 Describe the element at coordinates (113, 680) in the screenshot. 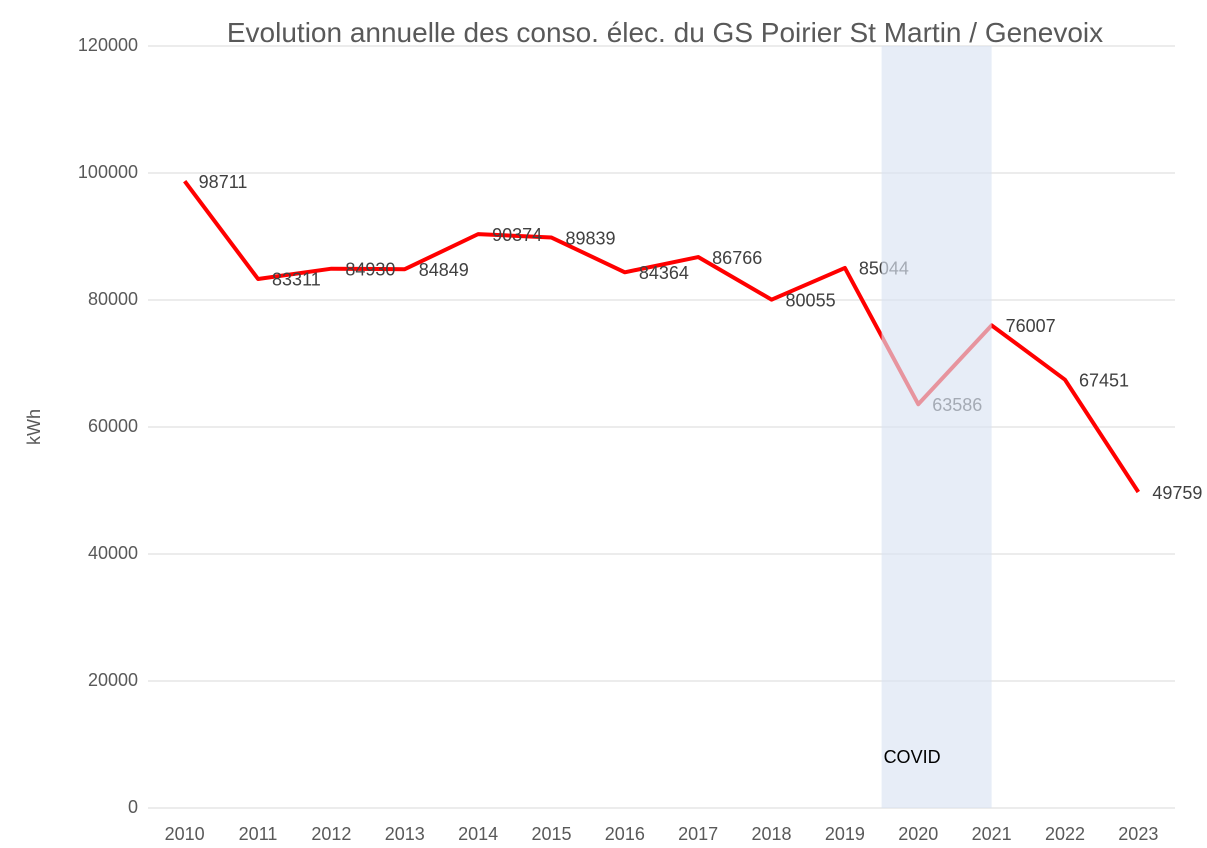

I see `y-tick-label: 20000` at that location.